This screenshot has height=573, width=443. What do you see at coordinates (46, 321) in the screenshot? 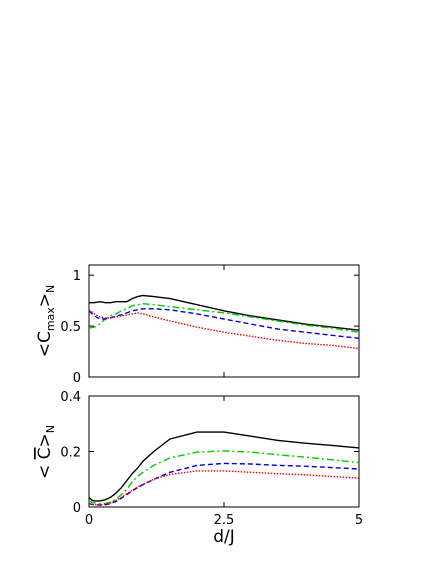
I see `panel-top-ylabel: <Cmax>N` at bounding box center [46, 321].